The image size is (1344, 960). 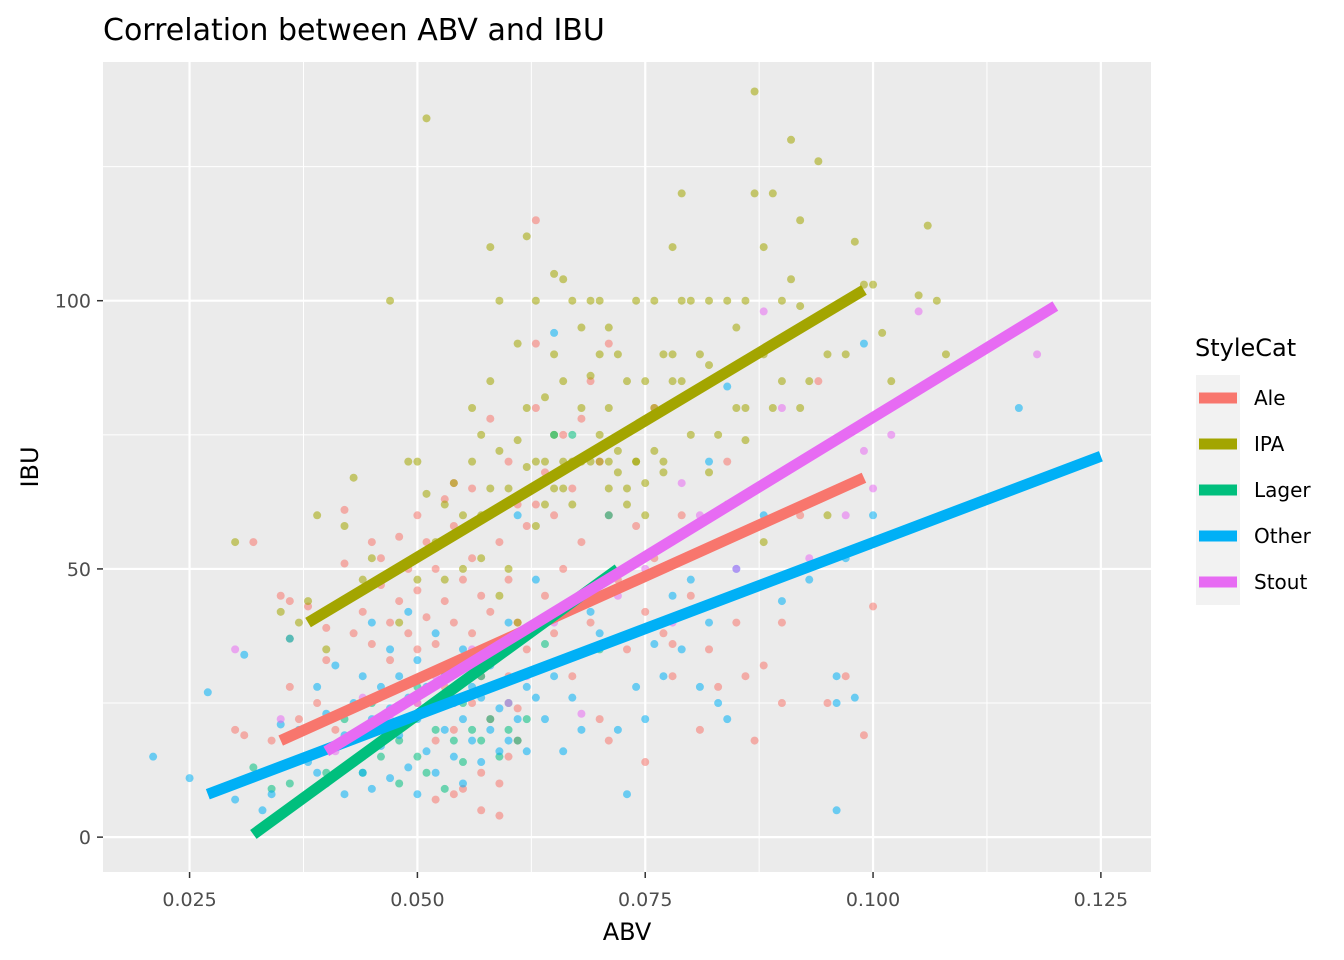 What do you see at coordinates (1101, 900) in the screenshot?
I see `x-tick-label: 0.125` at bounding box center [1101, 900].